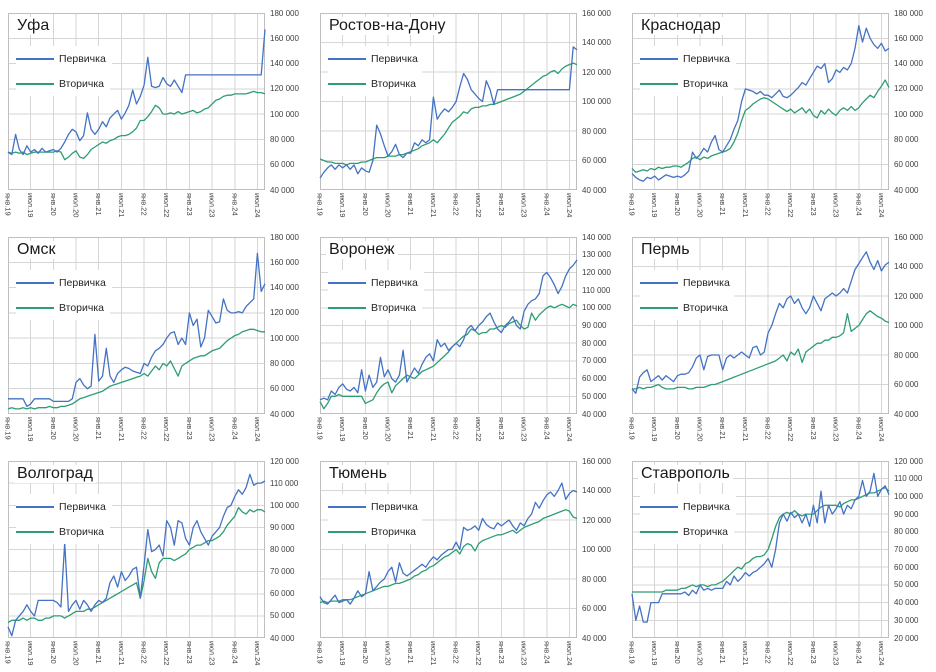 The height and width of the screenshot is (672, 936). Describe the element at coordinates (320, 428) in the screenshot. I see `x-tick-label: янв.19` at that location.